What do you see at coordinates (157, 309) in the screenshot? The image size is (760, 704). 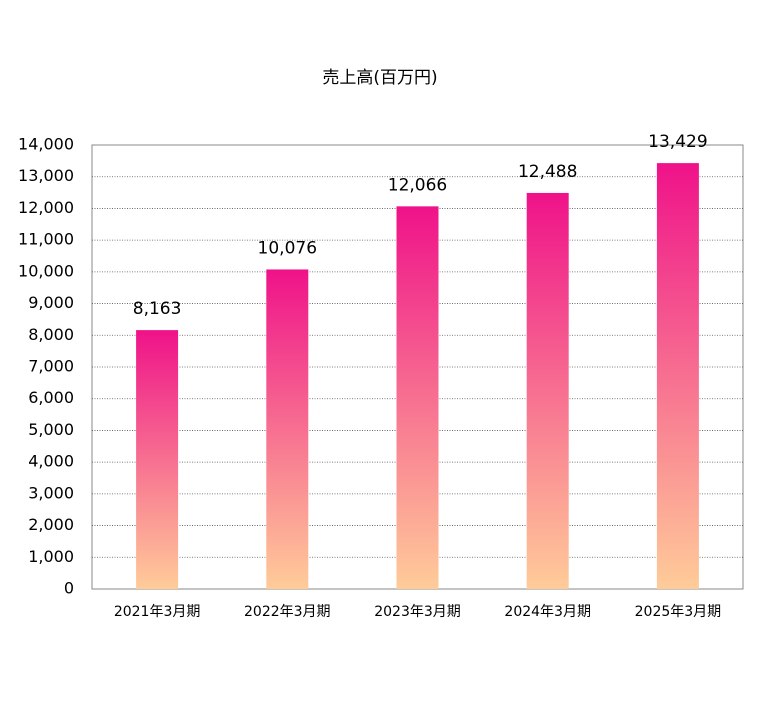 I see `value-label: 8,163` at bounding box center [157, 309].